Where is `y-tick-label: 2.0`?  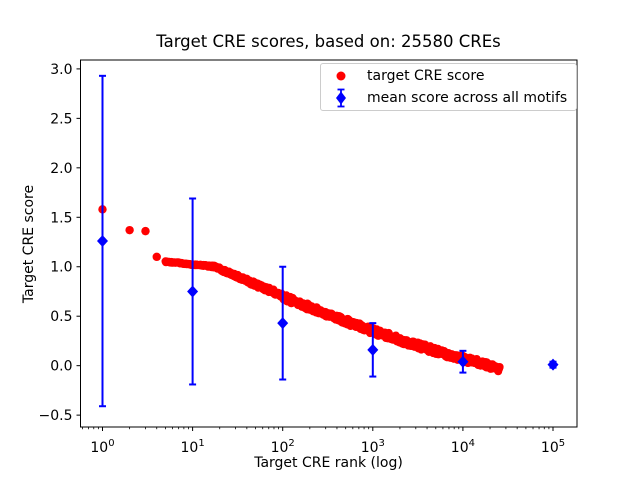
y-tick-label: 2.0 is located at coordinates (61, 169).